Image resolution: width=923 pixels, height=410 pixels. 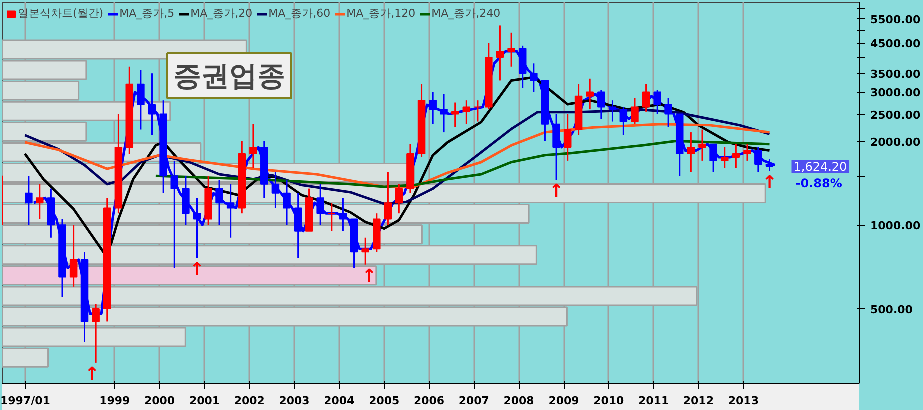 I want to click on legend-label: MA_종가,20, so click(x=221, y=13).